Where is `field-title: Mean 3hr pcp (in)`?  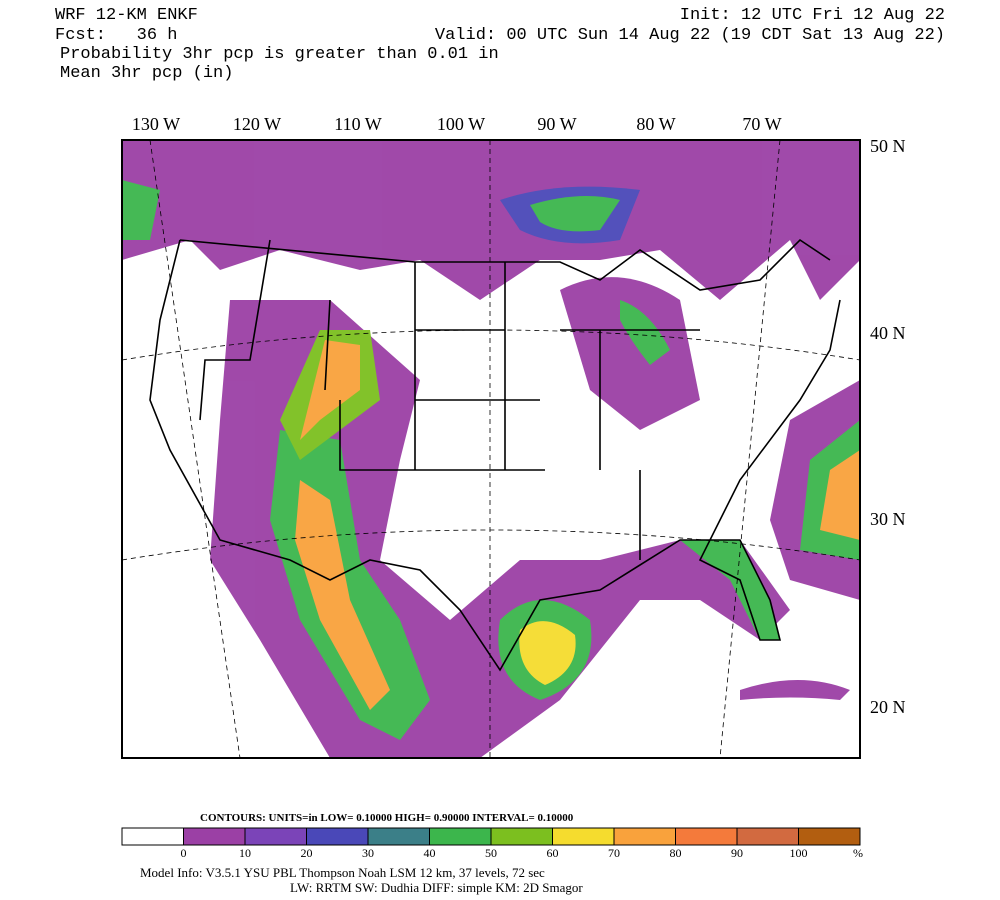
field-title: Mean 3hr pcp (in) is located at coordinates (146, 73).